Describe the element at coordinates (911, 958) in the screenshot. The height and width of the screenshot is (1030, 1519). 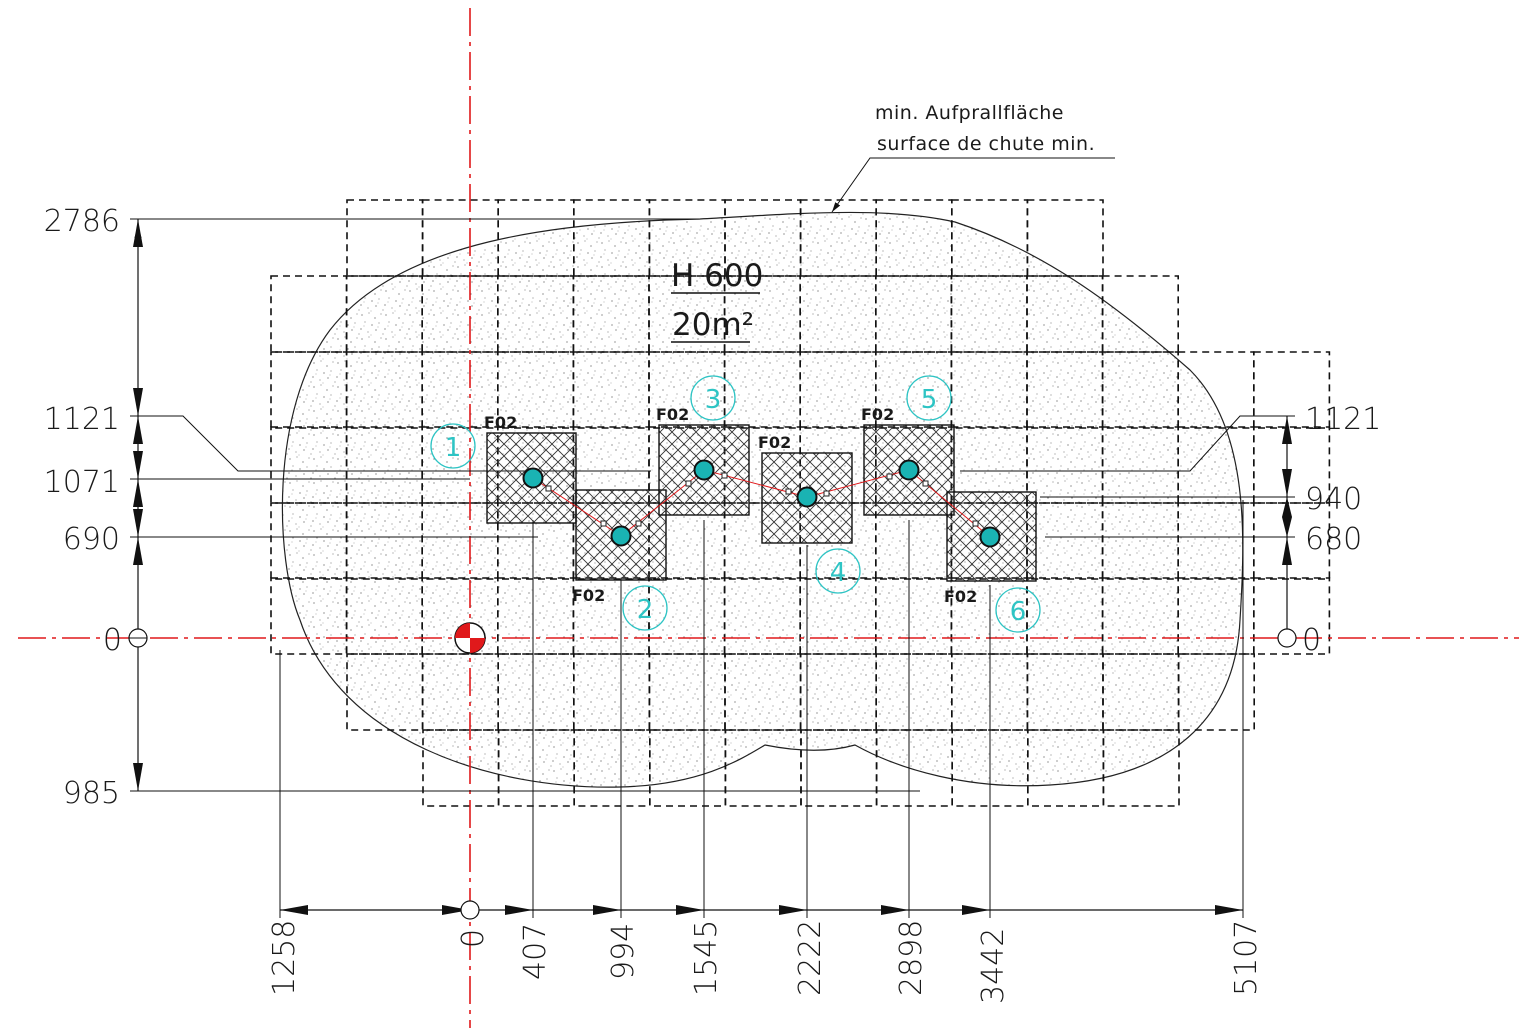
I see `dim-bottom-2898: 2898` at that location.